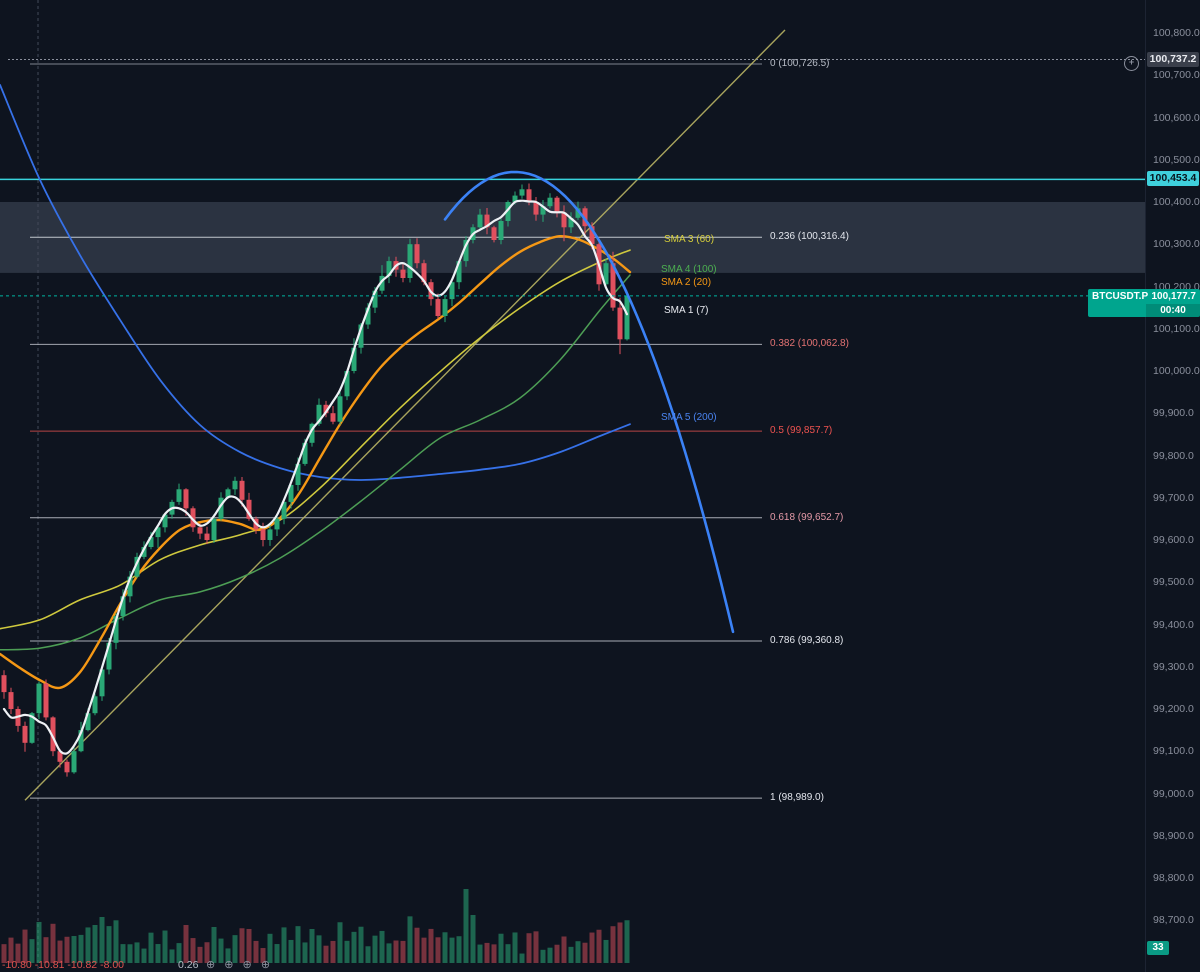 This screenshot has width=1200, height=972. Describe the element at coordinates (1176, 328) in the screenshot. I see `price-axis-label: 100,100.0` at that location.